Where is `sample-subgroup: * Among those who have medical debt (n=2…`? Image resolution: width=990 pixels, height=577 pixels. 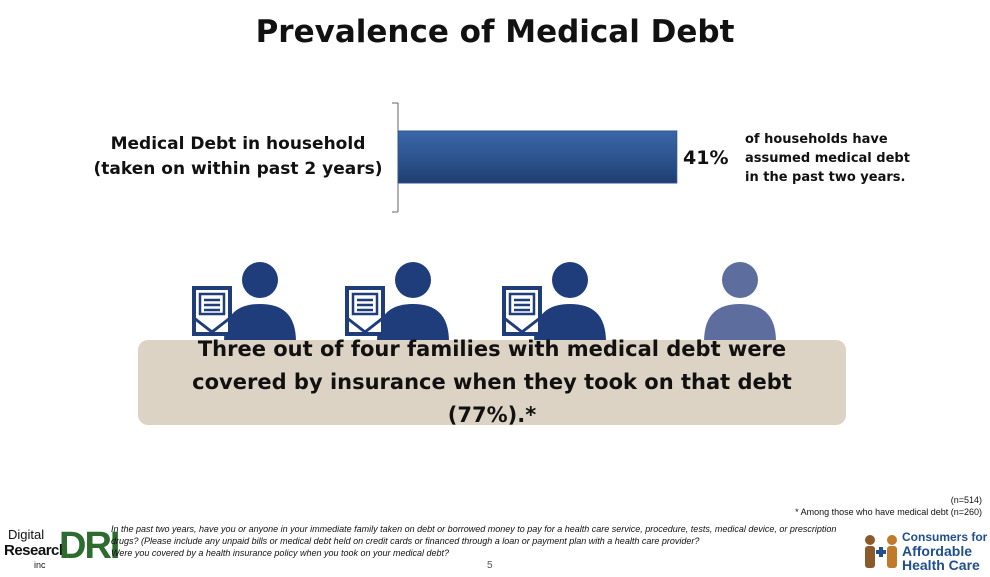
sample-subgroup: * Among those who have medical debt (n=2… is located at coordinates (888, 512).